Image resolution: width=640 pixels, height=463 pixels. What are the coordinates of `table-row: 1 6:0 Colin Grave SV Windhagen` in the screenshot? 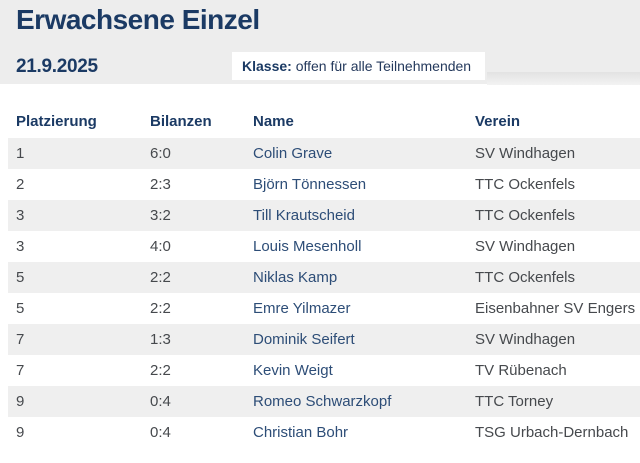 It's located at (324, 153).